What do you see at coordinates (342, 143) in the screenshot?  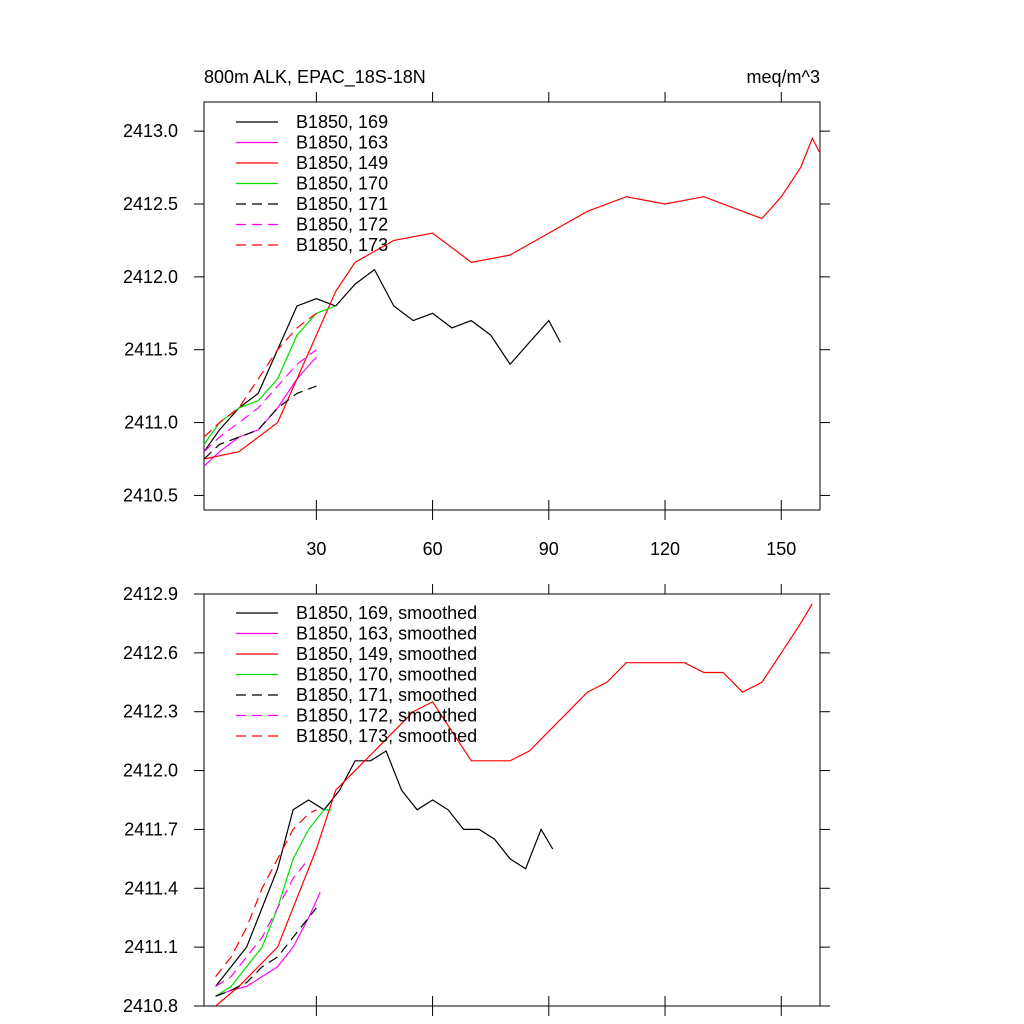 I see `legend-label: B1850, 163` at bounding box center [342, 143].